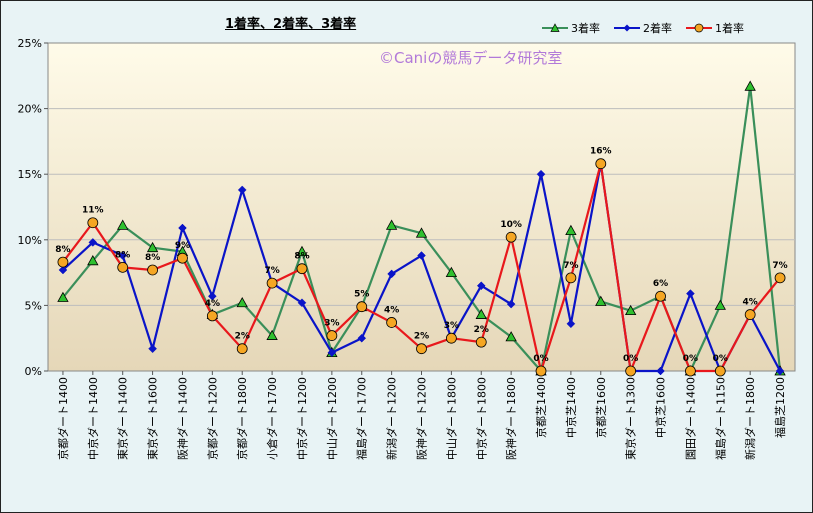  What do you see at coordinates (362, 418) in the screenshot?
I see `x-tick-label: 福島ダート1700` at bounding box center [362, 418].